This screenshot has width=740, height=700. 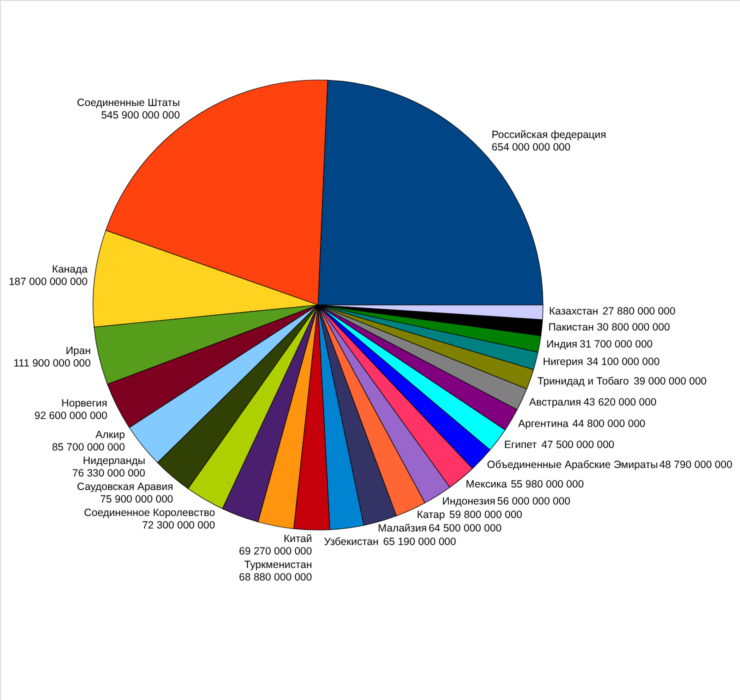 What do you see at coordinates (125, 487) in the screenshot?
I see `slice-label: Саудовская Аравия` at bounding box center [125, 487].